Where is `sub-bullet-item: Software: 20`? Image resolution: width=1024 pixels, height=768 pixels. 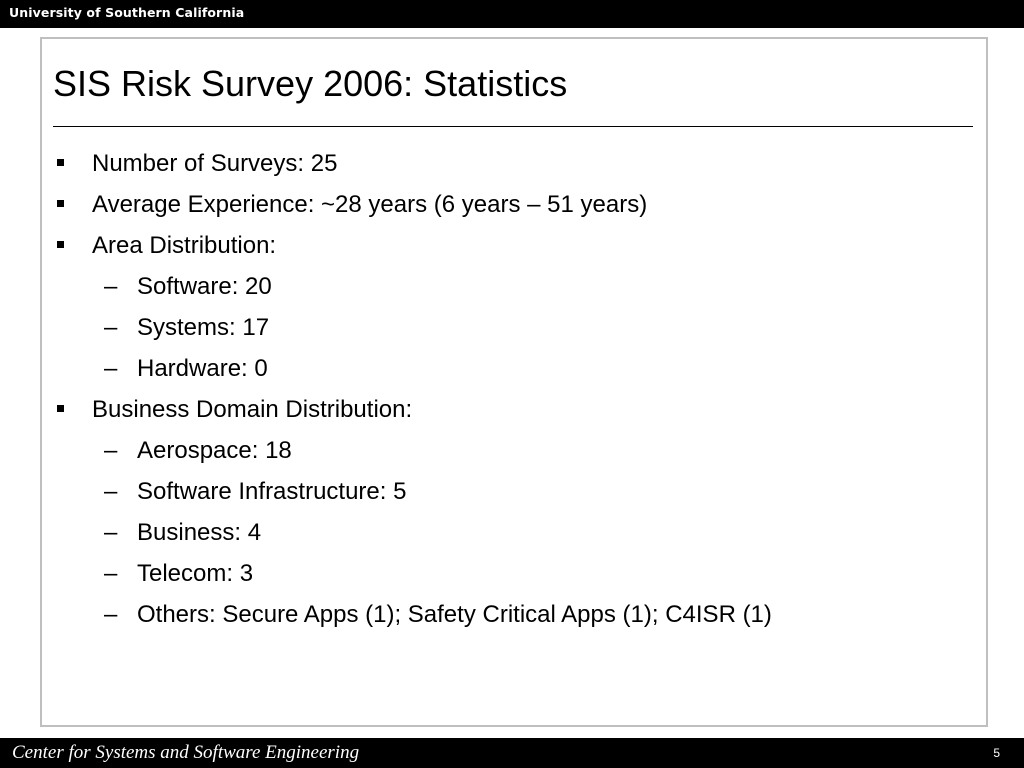
sub-bullet-item: Software: 20 is located at coordinates (204, 286).